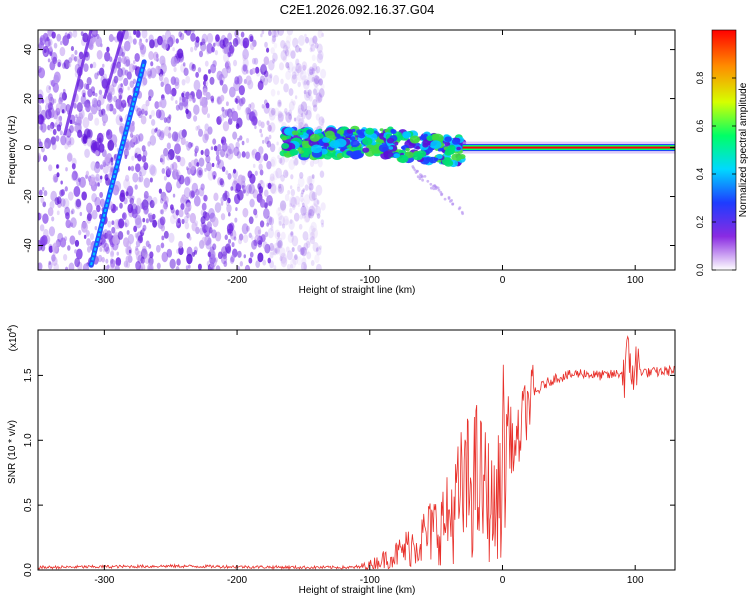 The height and width of the screenshot is (605, 750). What do you see at coordinates (700, 222) in the screenshot?
I see `colorbar-tick-label: 0.2` at bounding box center [700, 222].